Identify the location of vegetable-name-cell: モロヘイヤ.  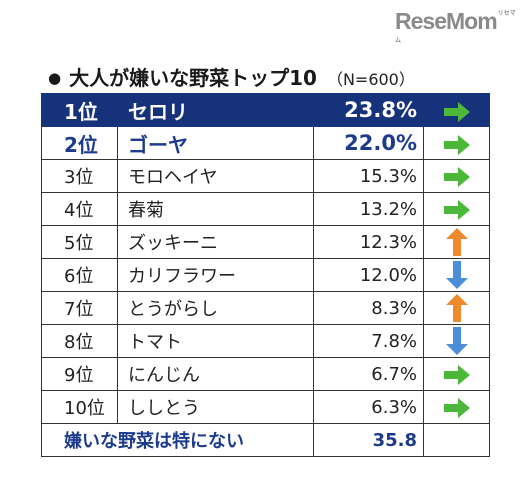
(215, 176).